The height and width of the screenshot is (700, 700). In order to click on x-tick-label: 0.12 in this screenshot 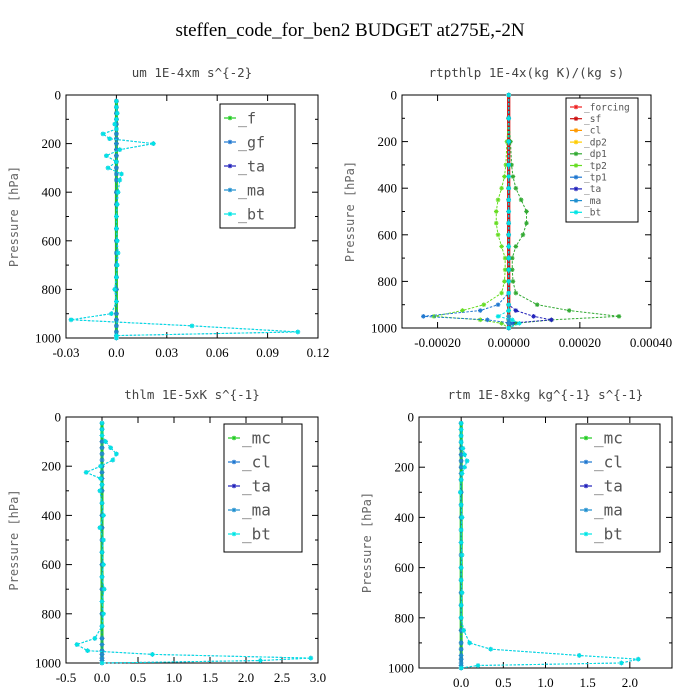, I will do `click(318, 352)`.